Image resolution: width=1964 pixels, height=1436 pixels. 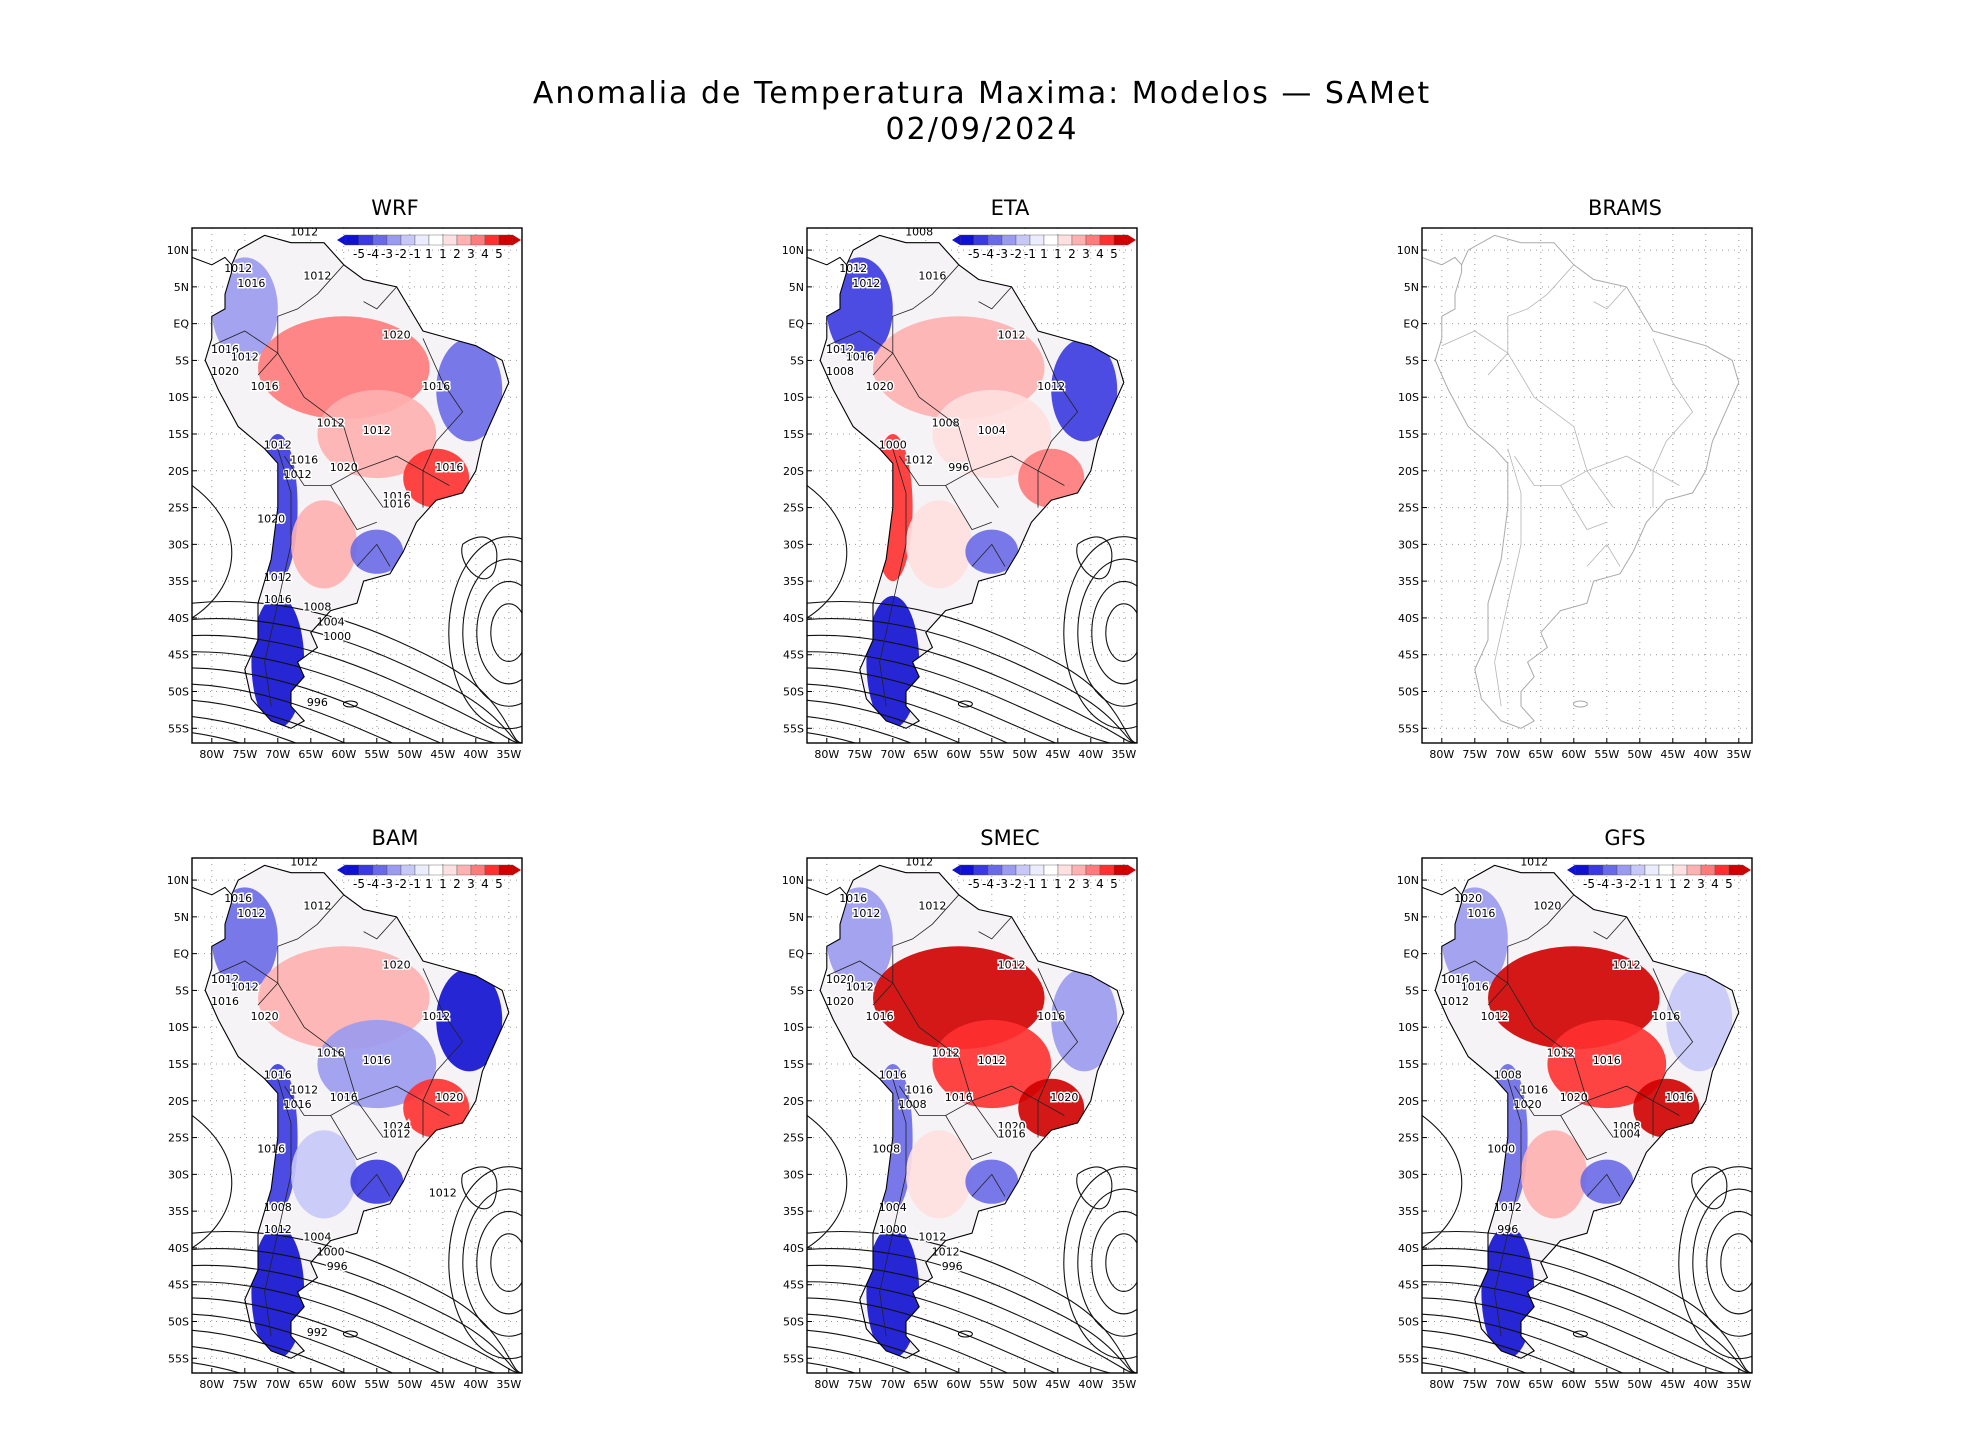 What do you see at coordinates (1100, 884) in the screenshot?
I see `colorbar-label: 4` at bounding box center [1100, 884].